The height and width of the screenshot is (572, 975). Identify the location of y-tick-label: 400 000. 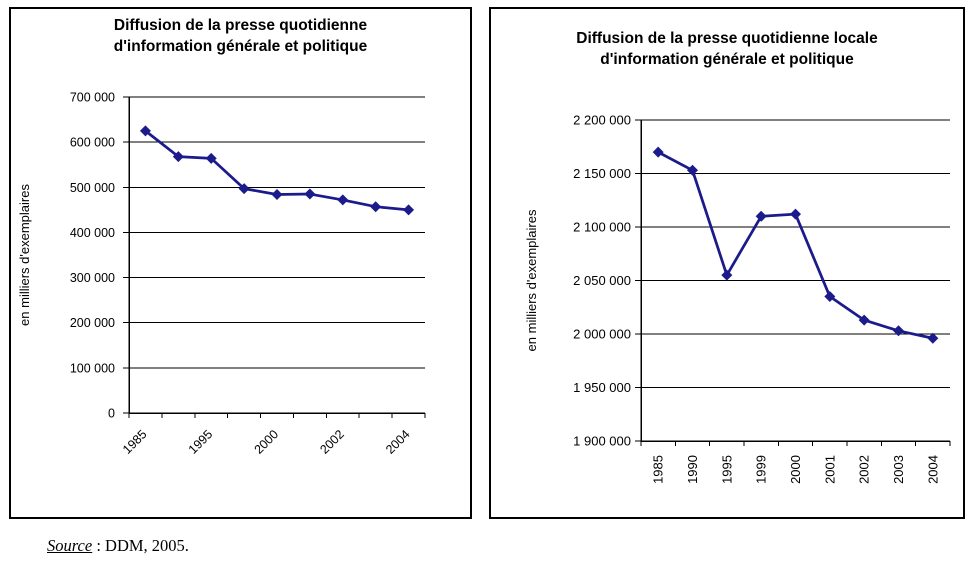
(92, 233).